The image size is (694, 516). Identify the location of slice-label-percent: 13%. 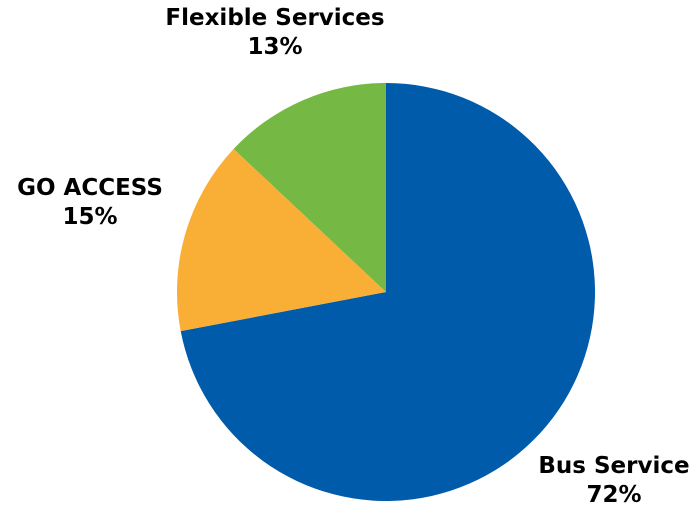
(275, 47).